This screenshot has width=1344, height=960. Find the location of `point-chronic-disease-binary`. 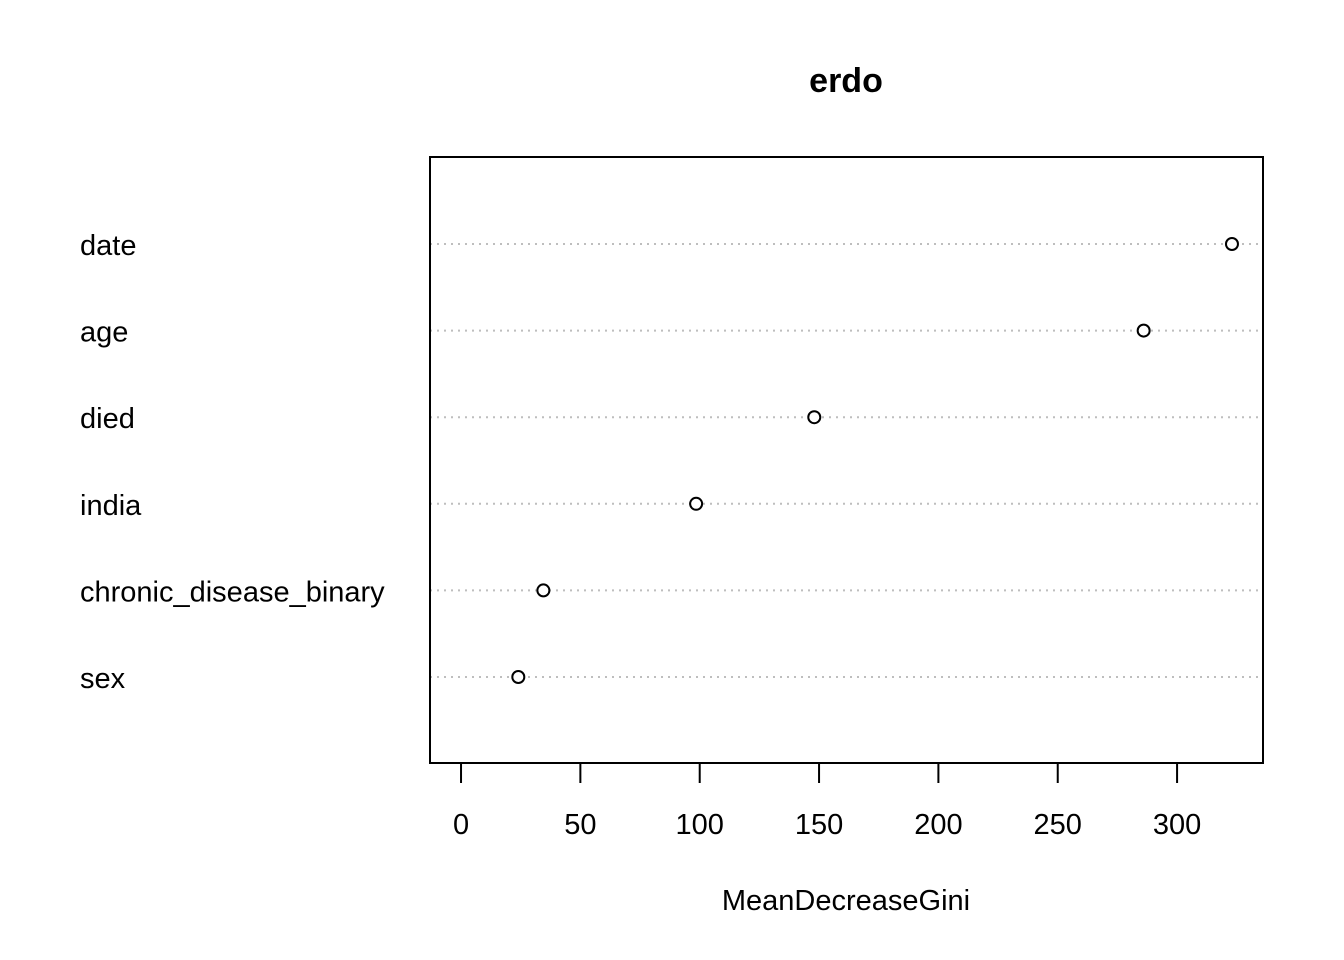

point-chronic-disease-binary is located at coordinates (543, 590).